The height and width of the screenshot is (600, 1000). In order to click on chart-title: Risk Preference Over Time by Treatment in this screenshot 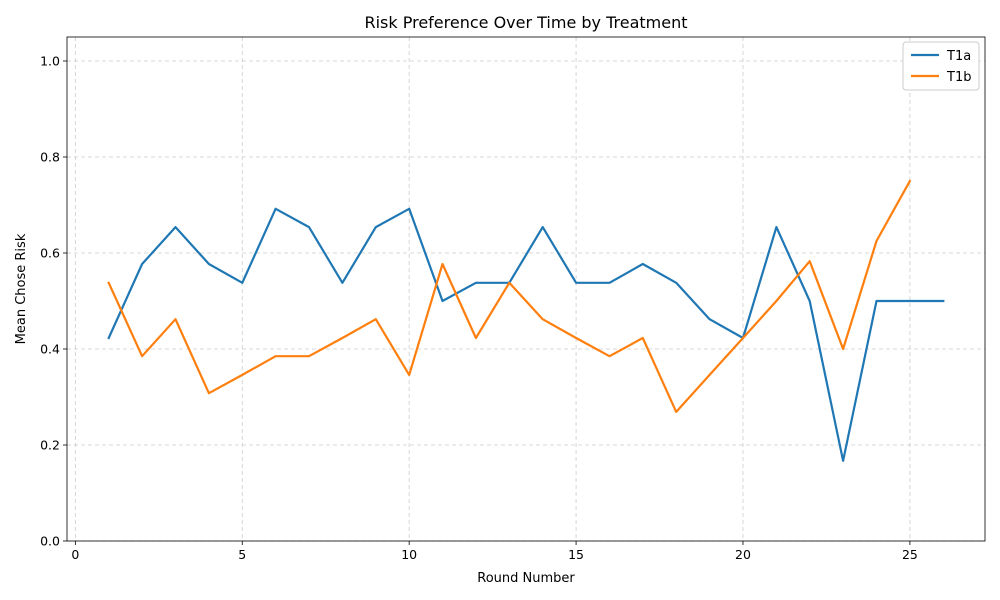, I will do `click(525, 22)`.